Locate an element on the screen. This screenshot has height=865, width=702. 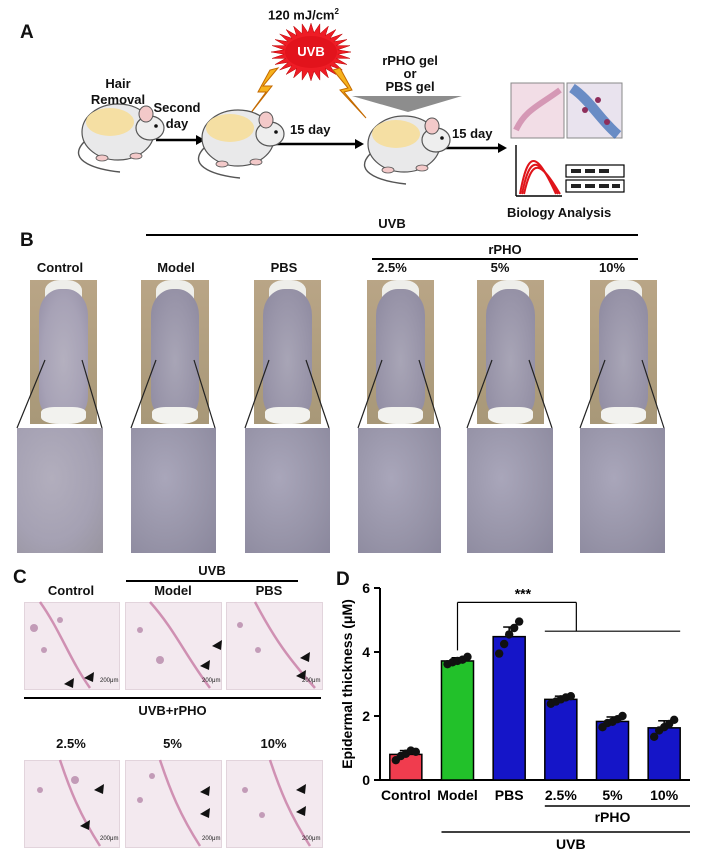
histo-uvb-line is located at coordinates (212, 581).